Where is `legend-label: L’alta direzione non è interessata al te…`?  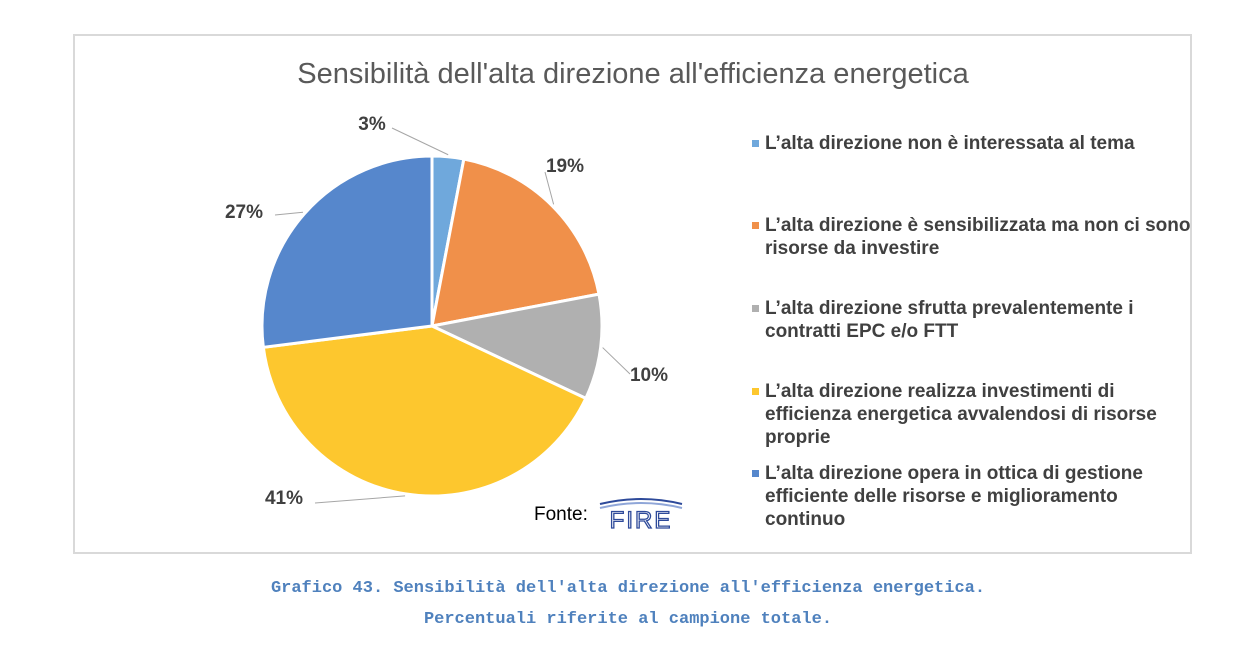 legend-label: L’alta direzione non è interessata al te… is located at coordinates (950, 143).